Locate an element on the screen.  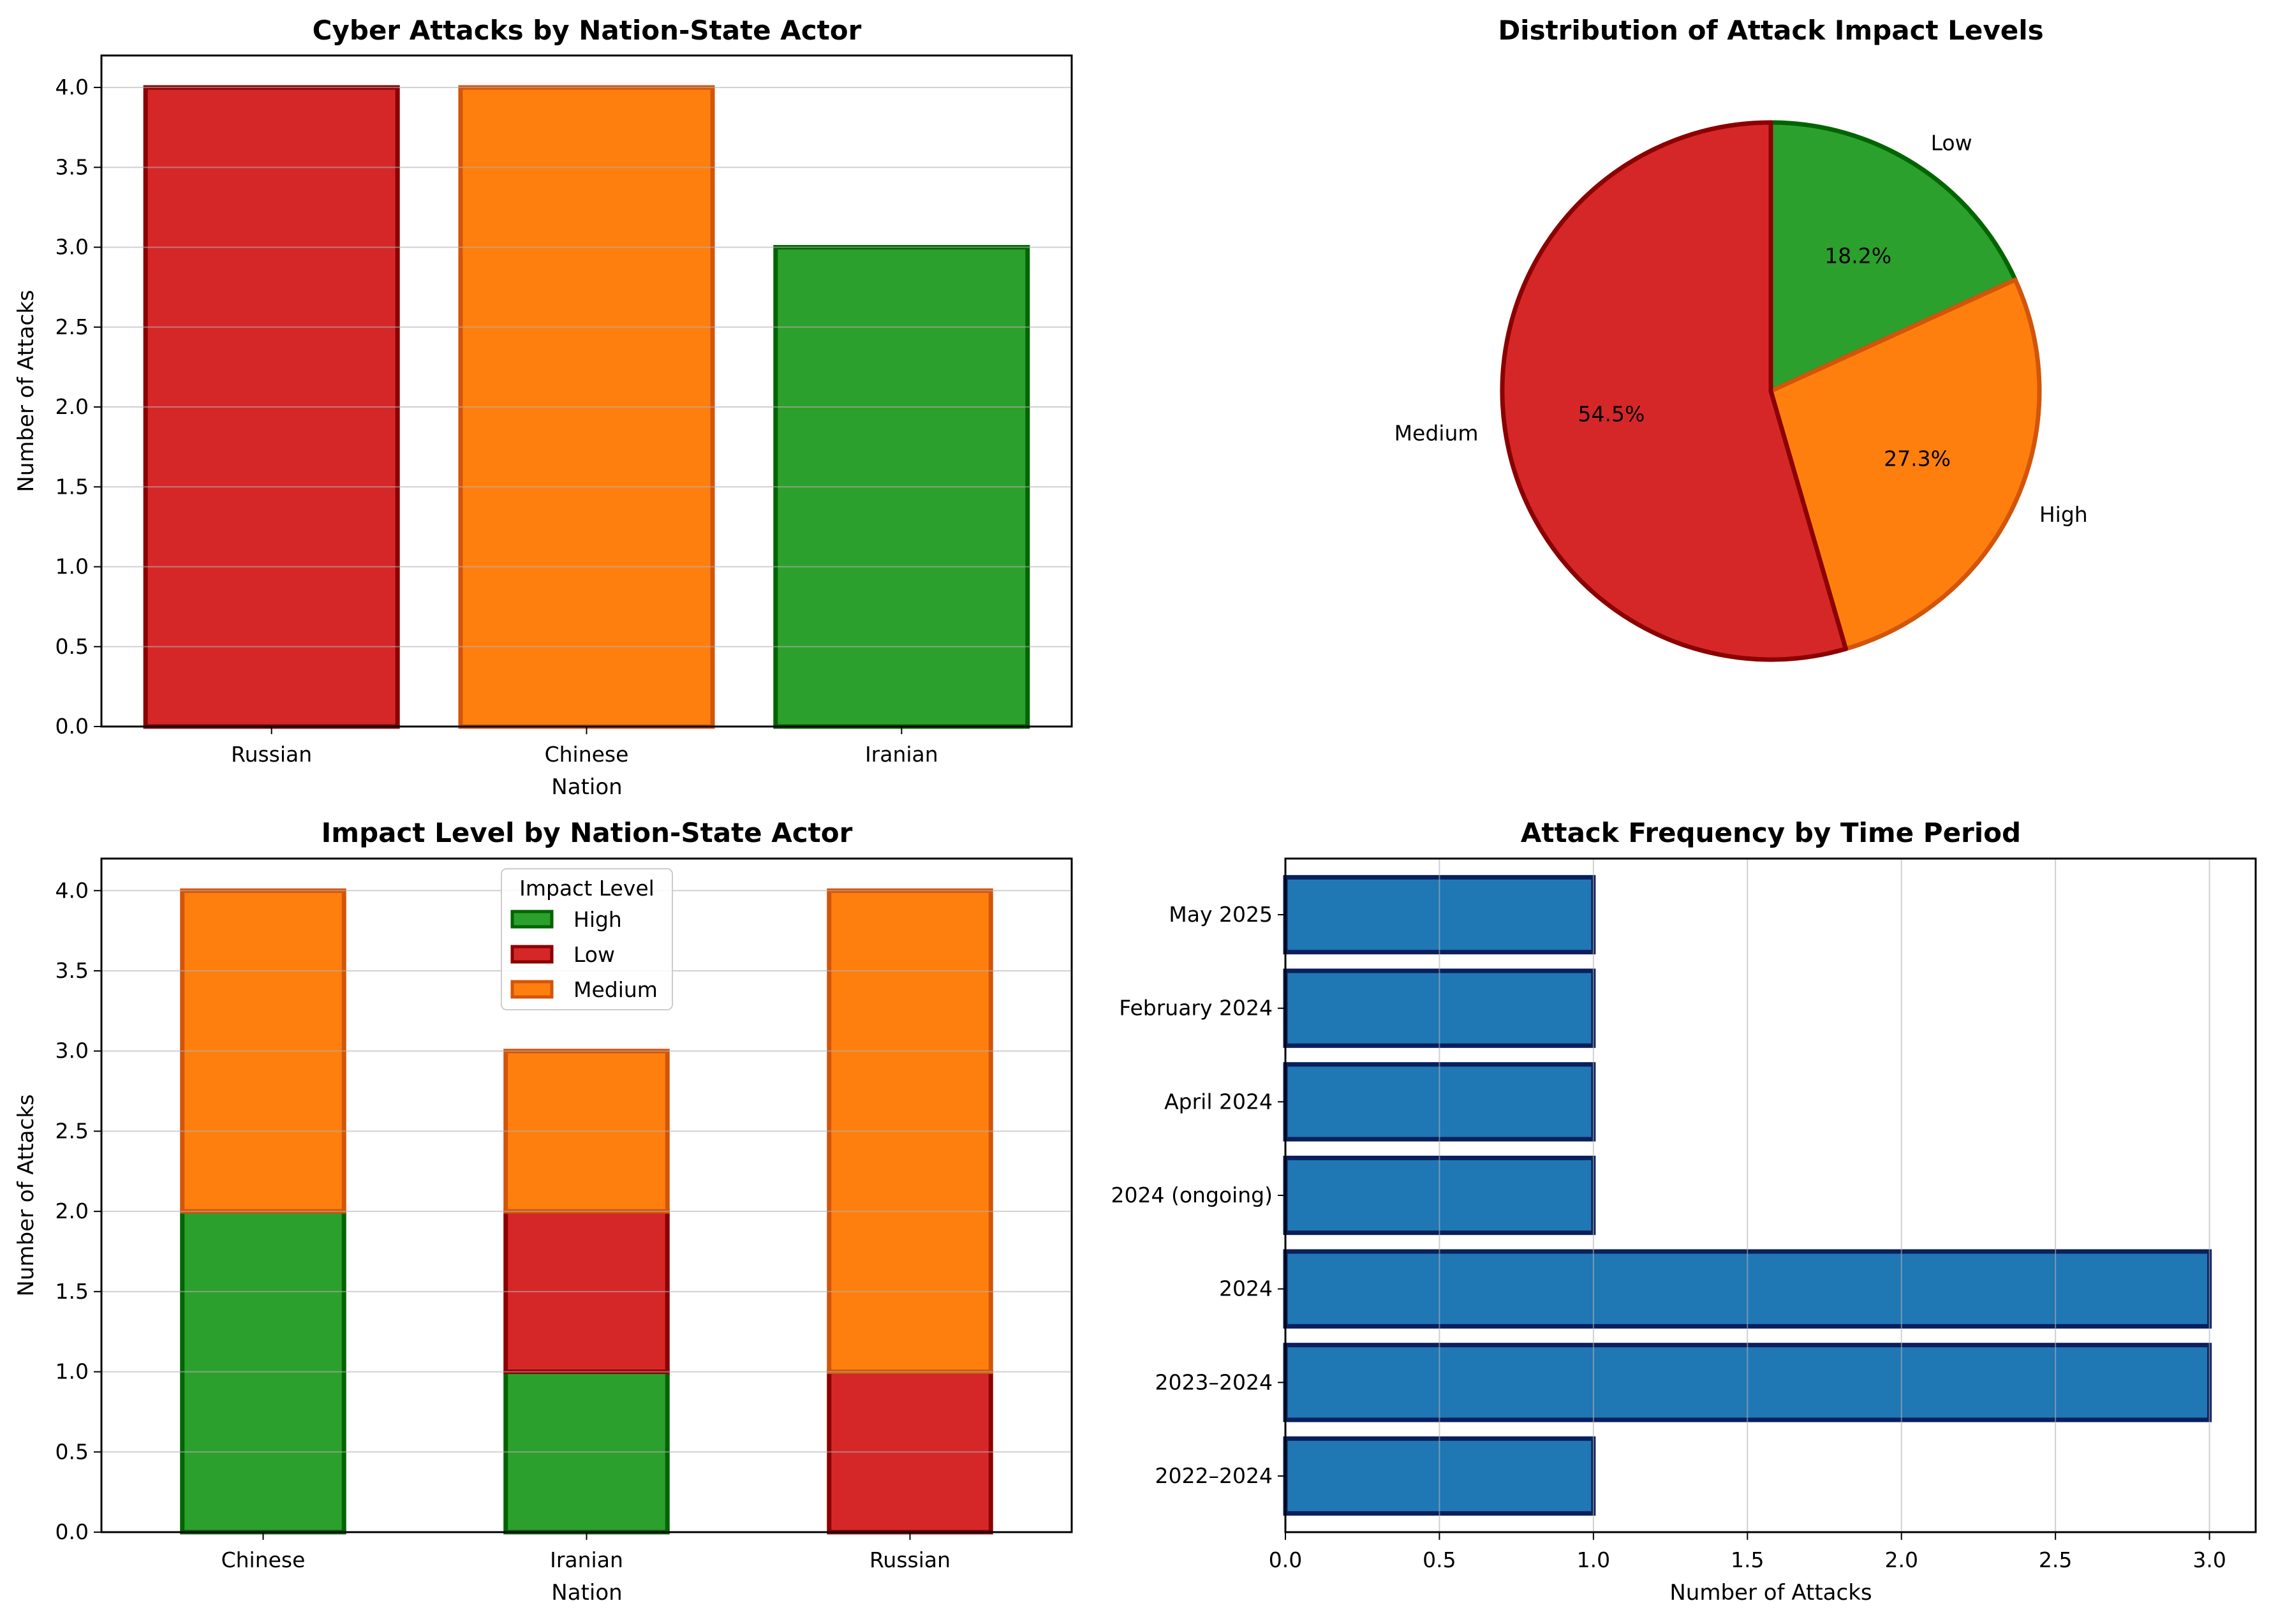
legend-swatch-low is located at coordinates (532, 954).